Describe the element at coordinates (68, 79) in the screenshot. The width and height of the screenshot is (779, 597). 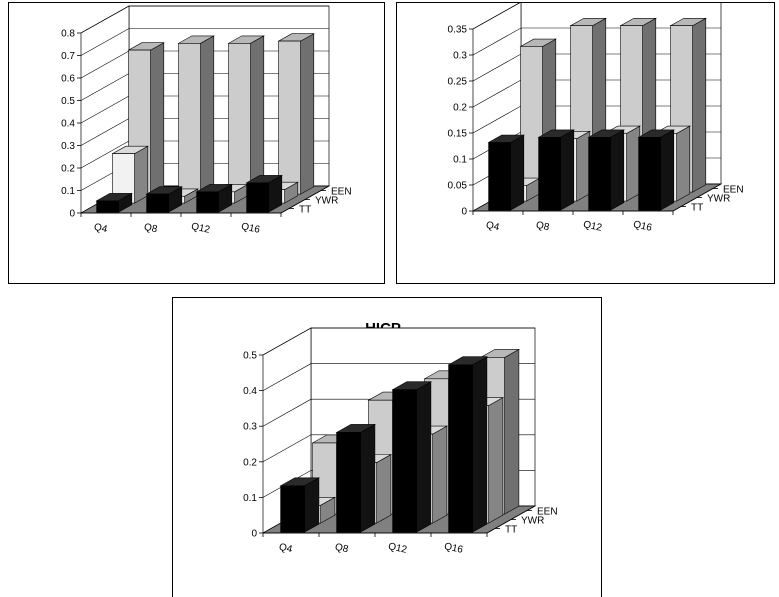
I see `y-tick-label: 0.6` at that location.